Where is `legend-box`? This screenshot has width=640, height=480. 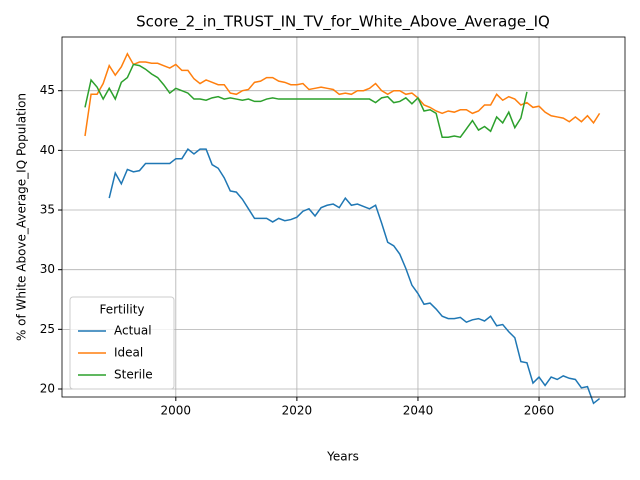
legend-box is located at coordinates (122, 343).